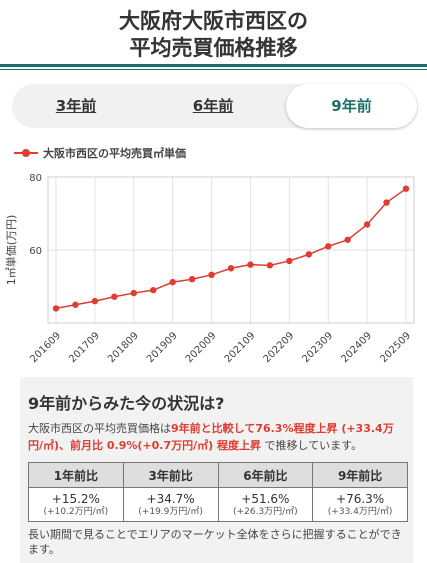 The width and height of the screenshot is (427, 563). I want to click on footnote: 長い期間で見ることでエリアのマーケット全体をさらに把握することができます。, so click(215, 542).